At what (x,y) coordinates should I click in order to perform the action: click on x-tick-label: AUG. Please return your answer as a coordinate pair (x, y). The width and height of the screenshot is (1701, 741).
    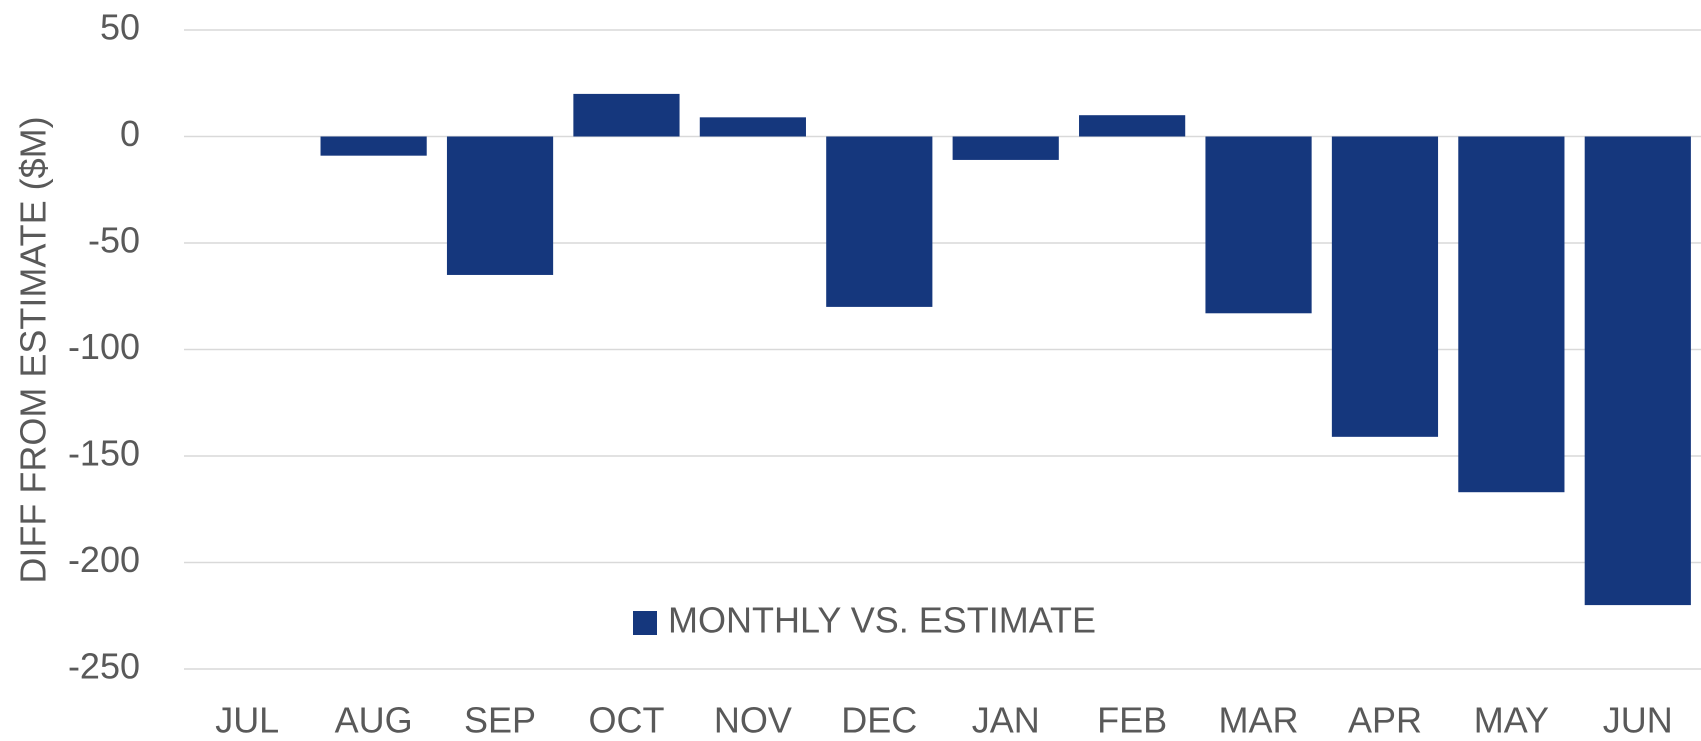
    Looking at the image, I should click on (374, 720).